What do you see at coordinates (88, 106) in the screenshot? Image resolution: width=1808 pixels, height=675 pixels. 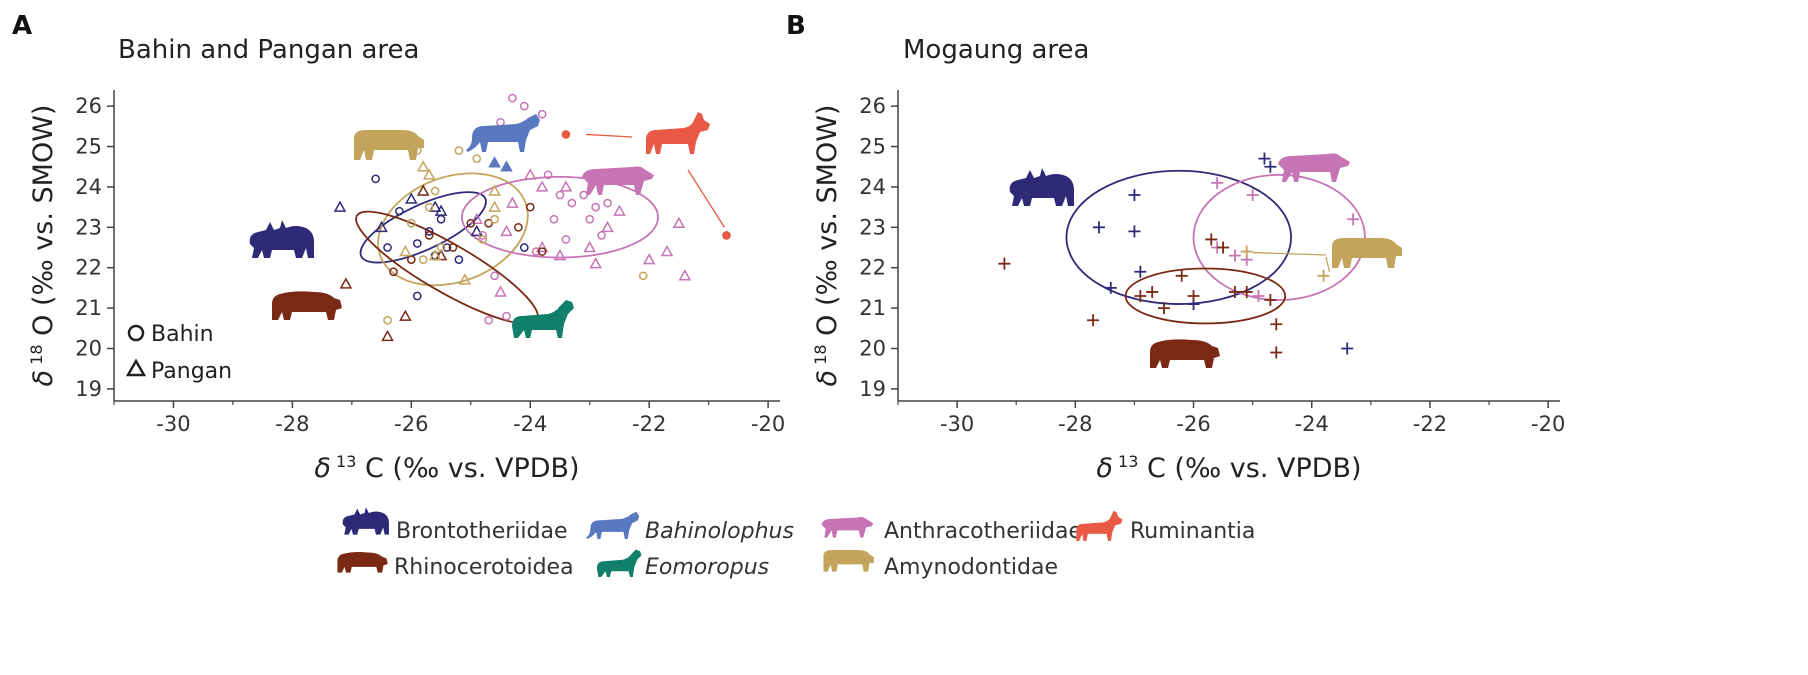 I see `pa-y-tick-label: 26` at bounding box center [88, 106].